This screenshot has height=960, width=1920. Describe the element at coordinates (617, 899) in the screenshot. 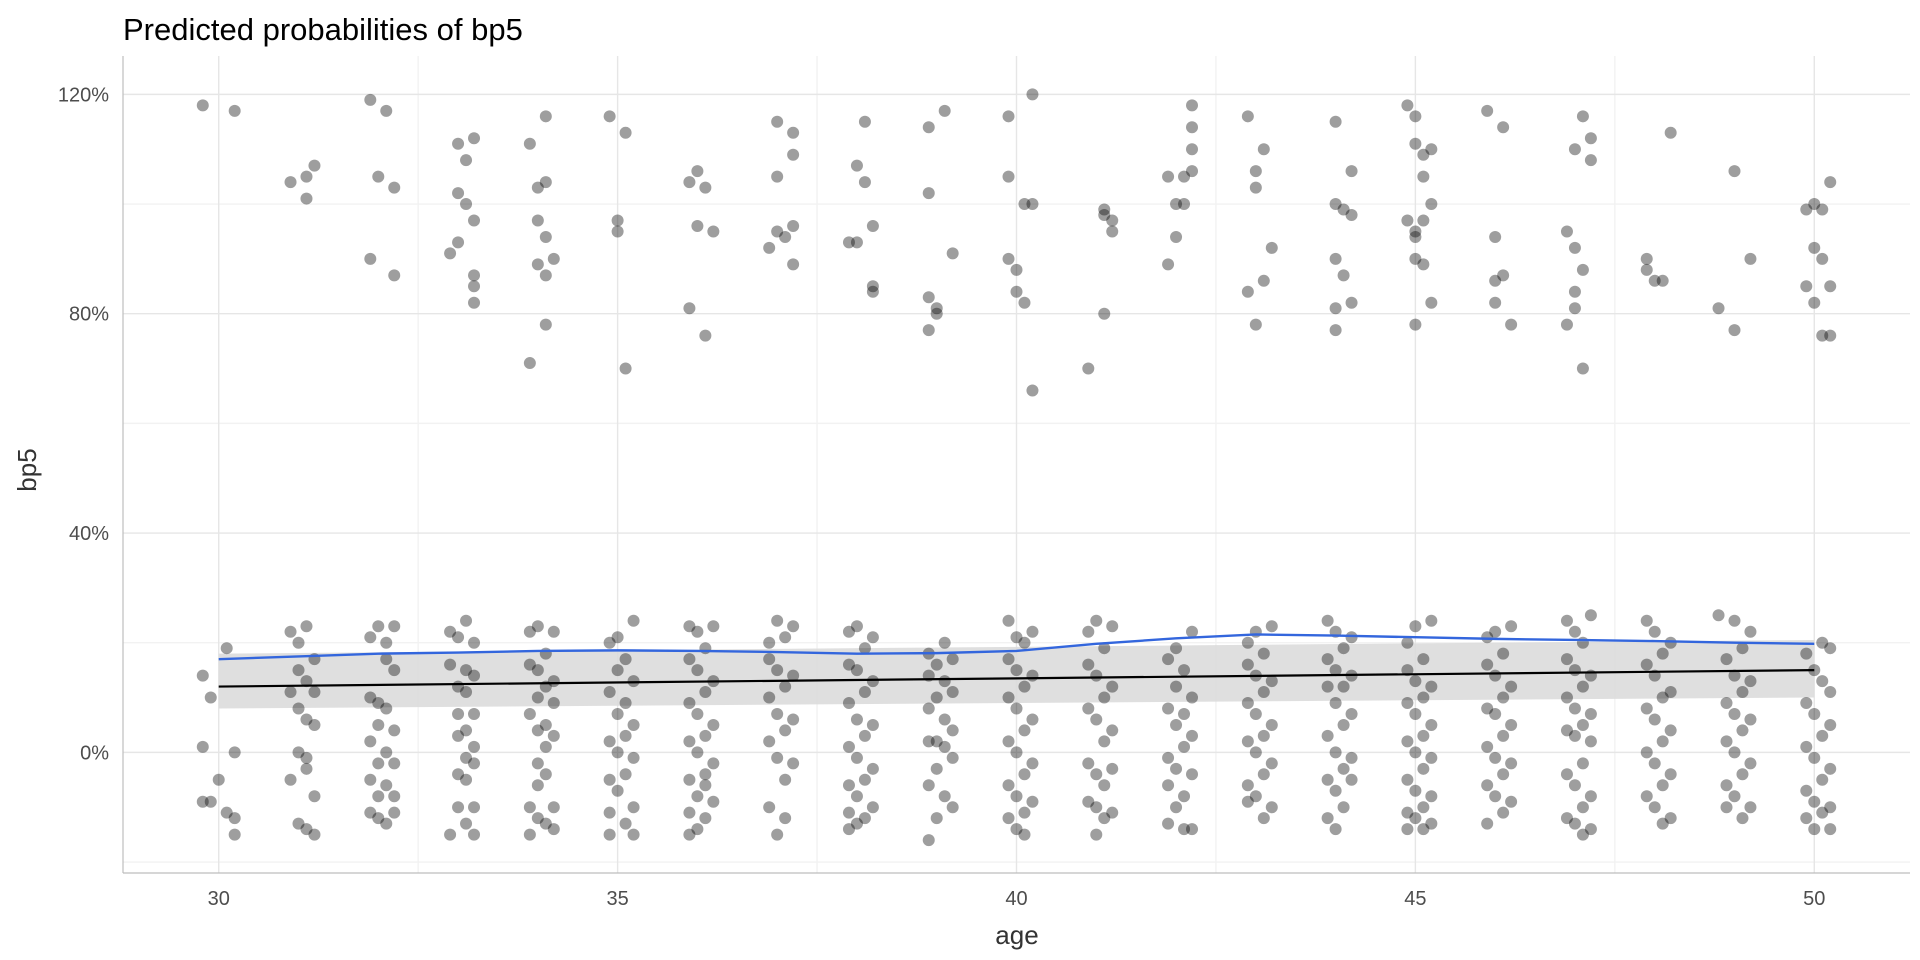

I see `x-tick-label: 35` at that location.